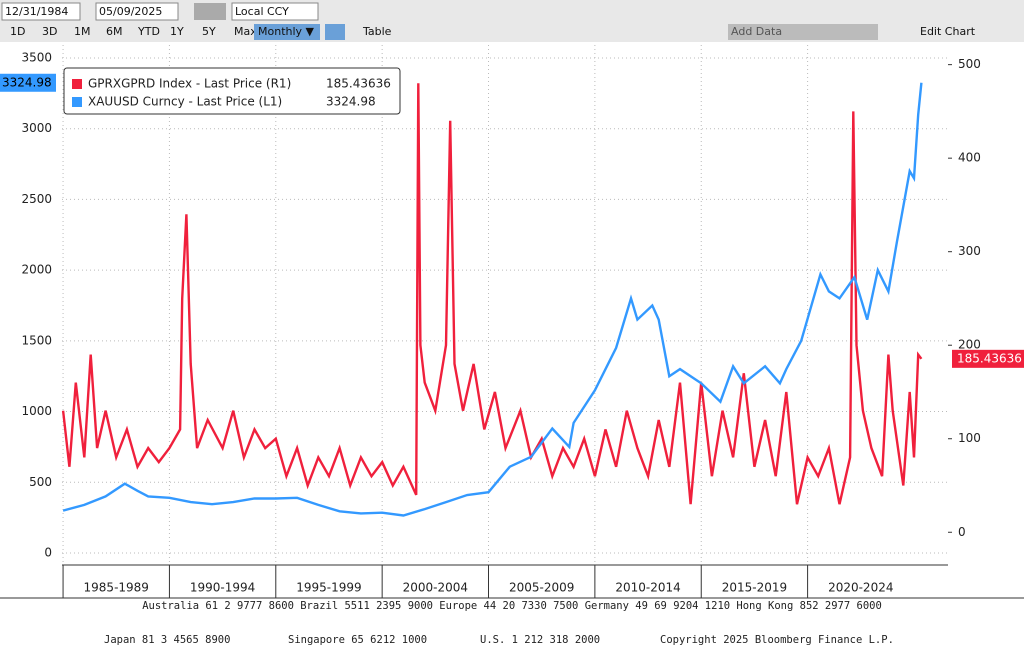 Image resolution: width=1024 pixels, height=659 pixels. What do you see at coordinates (540, 640) in the screenshot?
I see `footer-item: U.S. 1 212 318 2000` at bounding box center [540, 640].